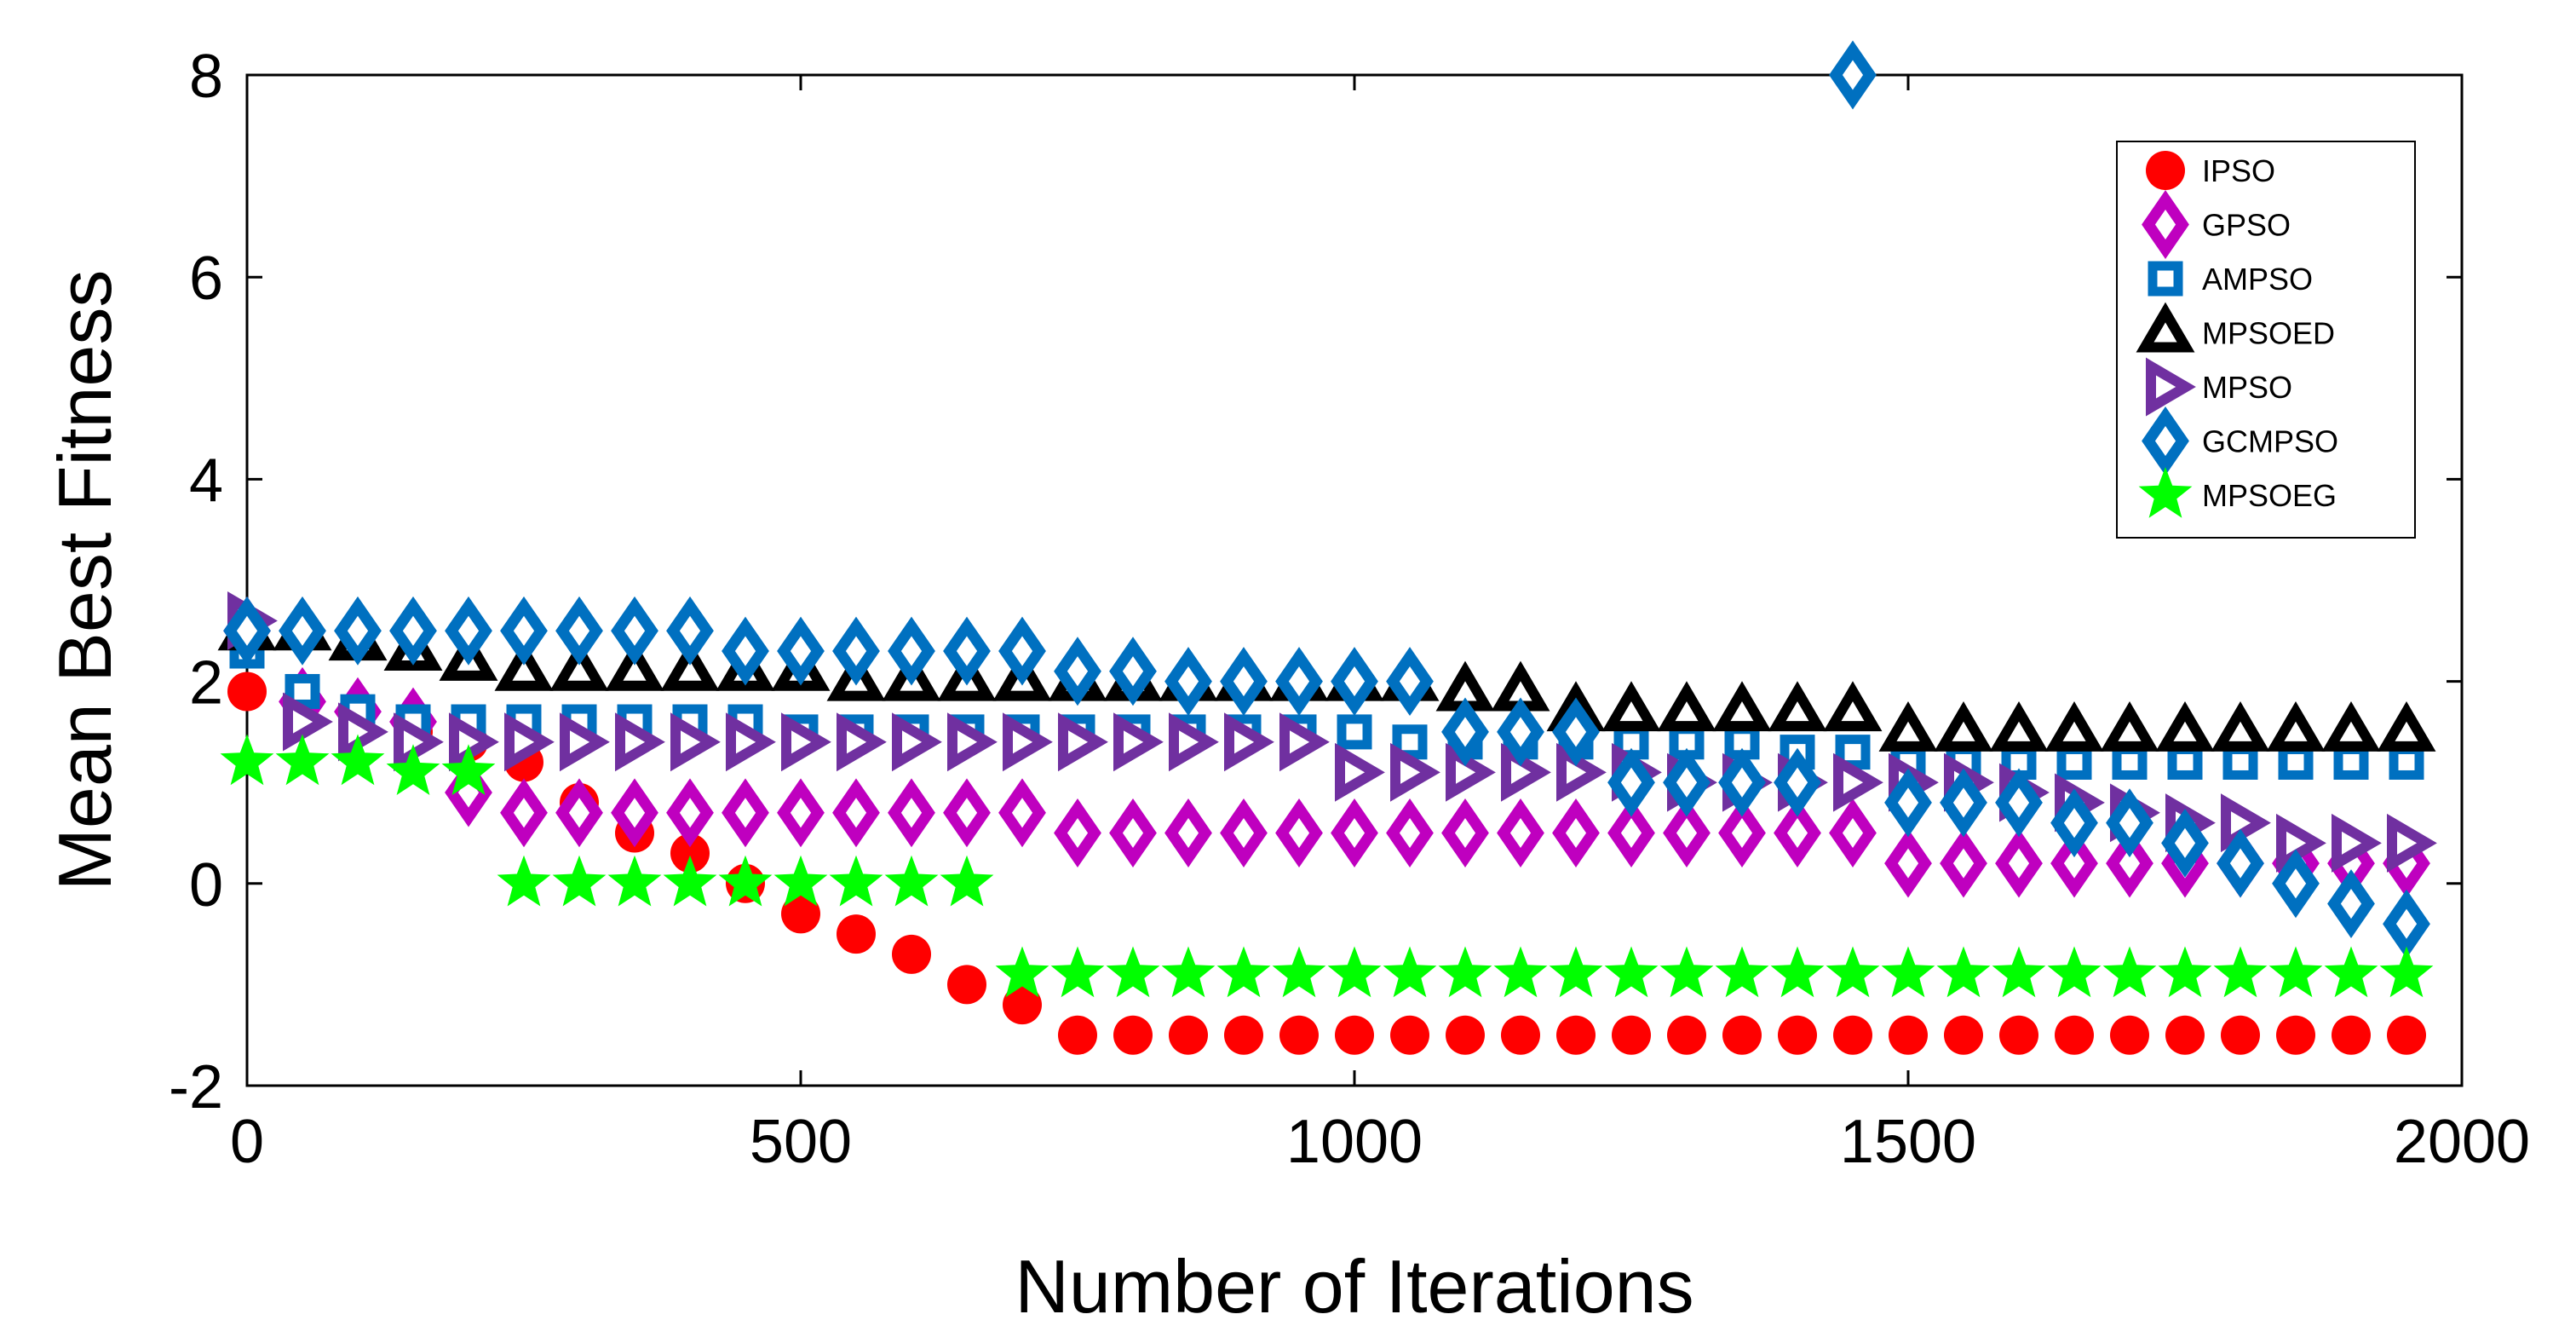 This screenshot has width=2576, height=1343. What do you see at coordinates (2266, 340) in the screenshot?
I see `legend: IPSO GPSO AMPSO MPSOED MPSO GCMPSO MPSOEG` at bounding box center [2266, 340].